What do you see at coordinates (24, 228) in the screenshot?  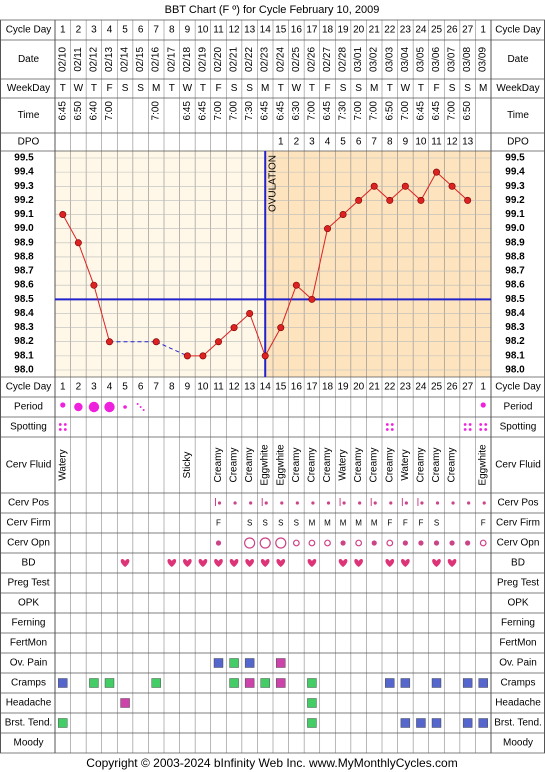 I see `y-tick-label-left: 99.0` at bounding box center [24, 228].